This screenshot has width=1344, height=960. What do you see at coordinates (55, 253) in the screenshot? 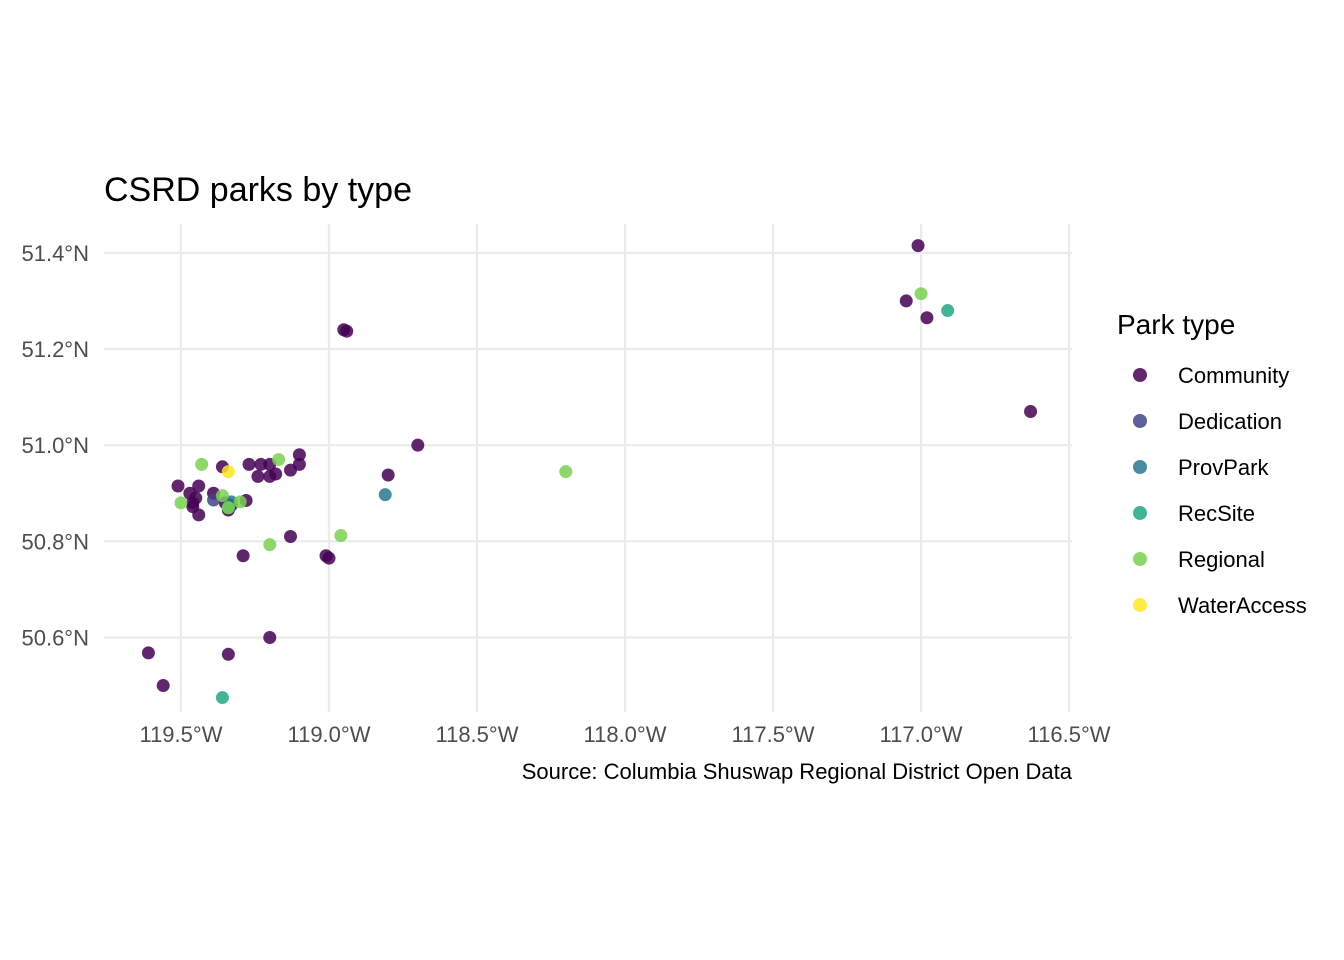
I see `y-tick-label: 51.4°N` at bounding box center [55, 253].